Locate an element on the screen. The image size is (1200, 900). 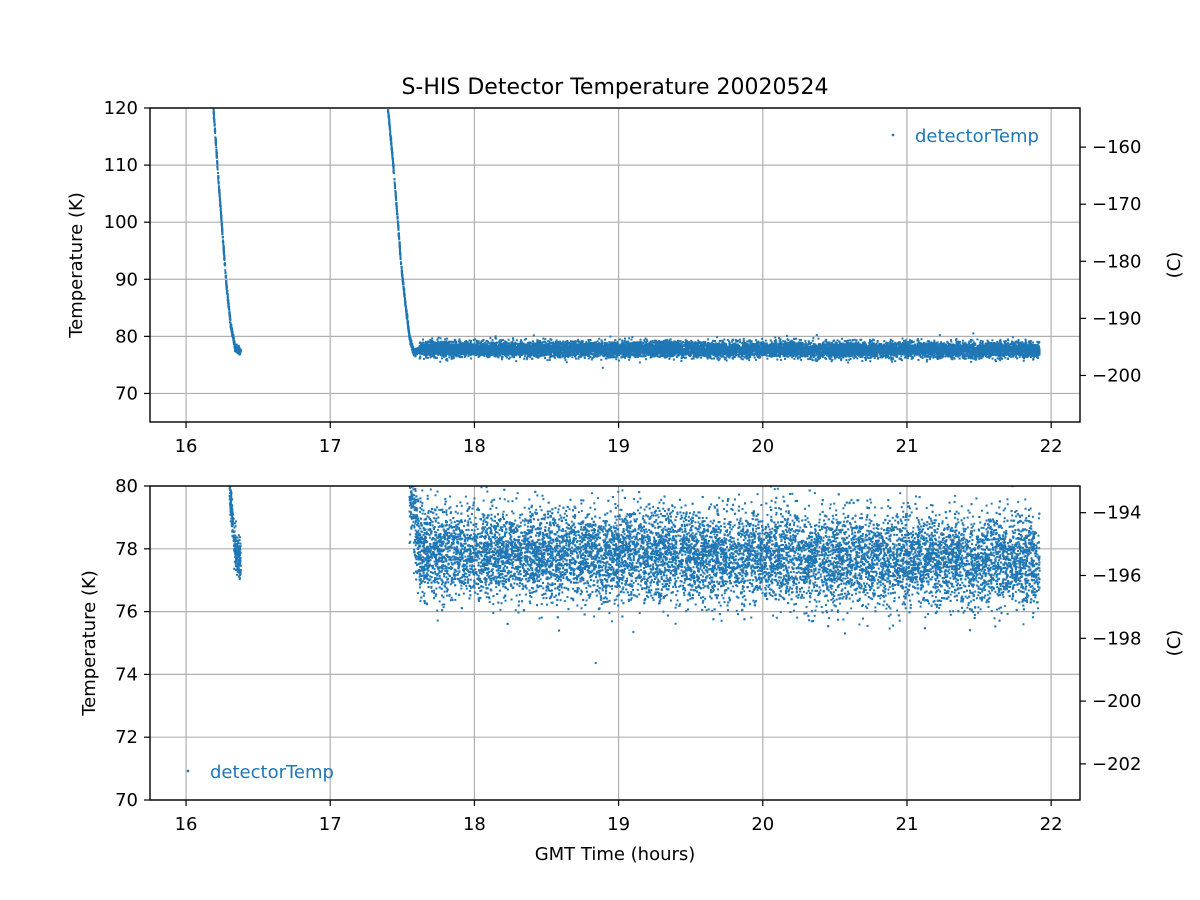
y-tick-label: 100 is located at coordinates (121, 222).